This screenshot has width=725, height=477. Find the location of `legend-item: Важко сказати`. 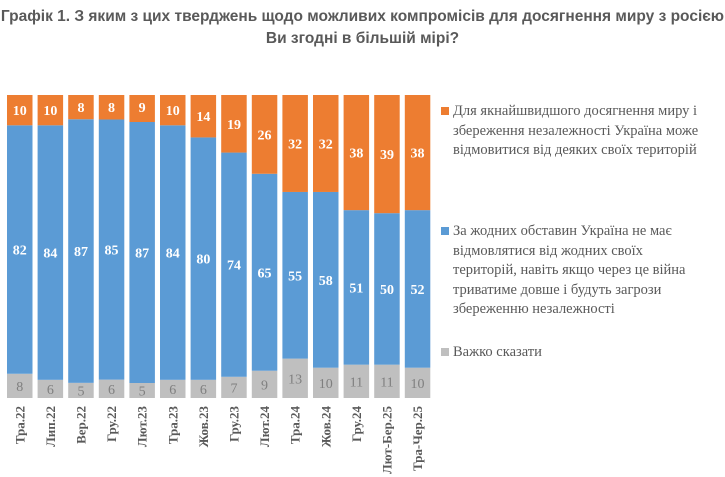

legend-item: Важко сказати is located at coordinates (571, 353).